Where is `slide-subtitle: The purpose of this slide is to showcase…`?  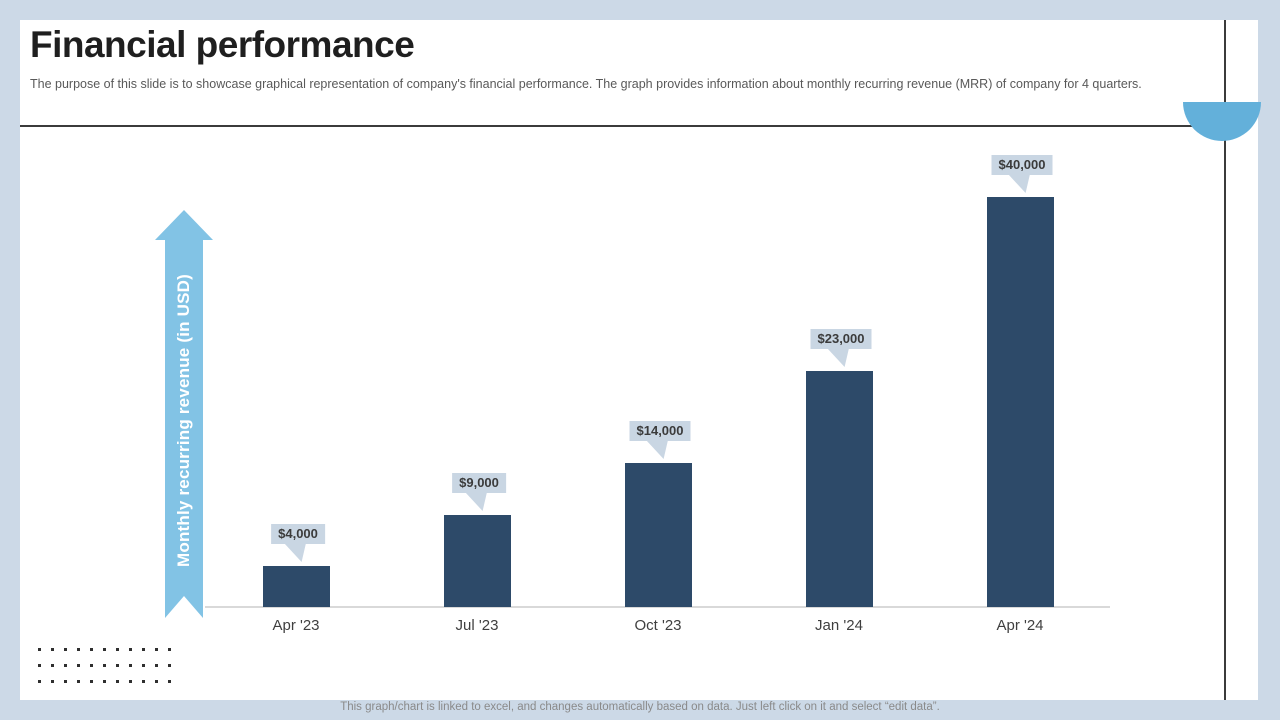 slide-subtitle: The purpose of this slide is to showcase… is located at coordinates (586, 84).